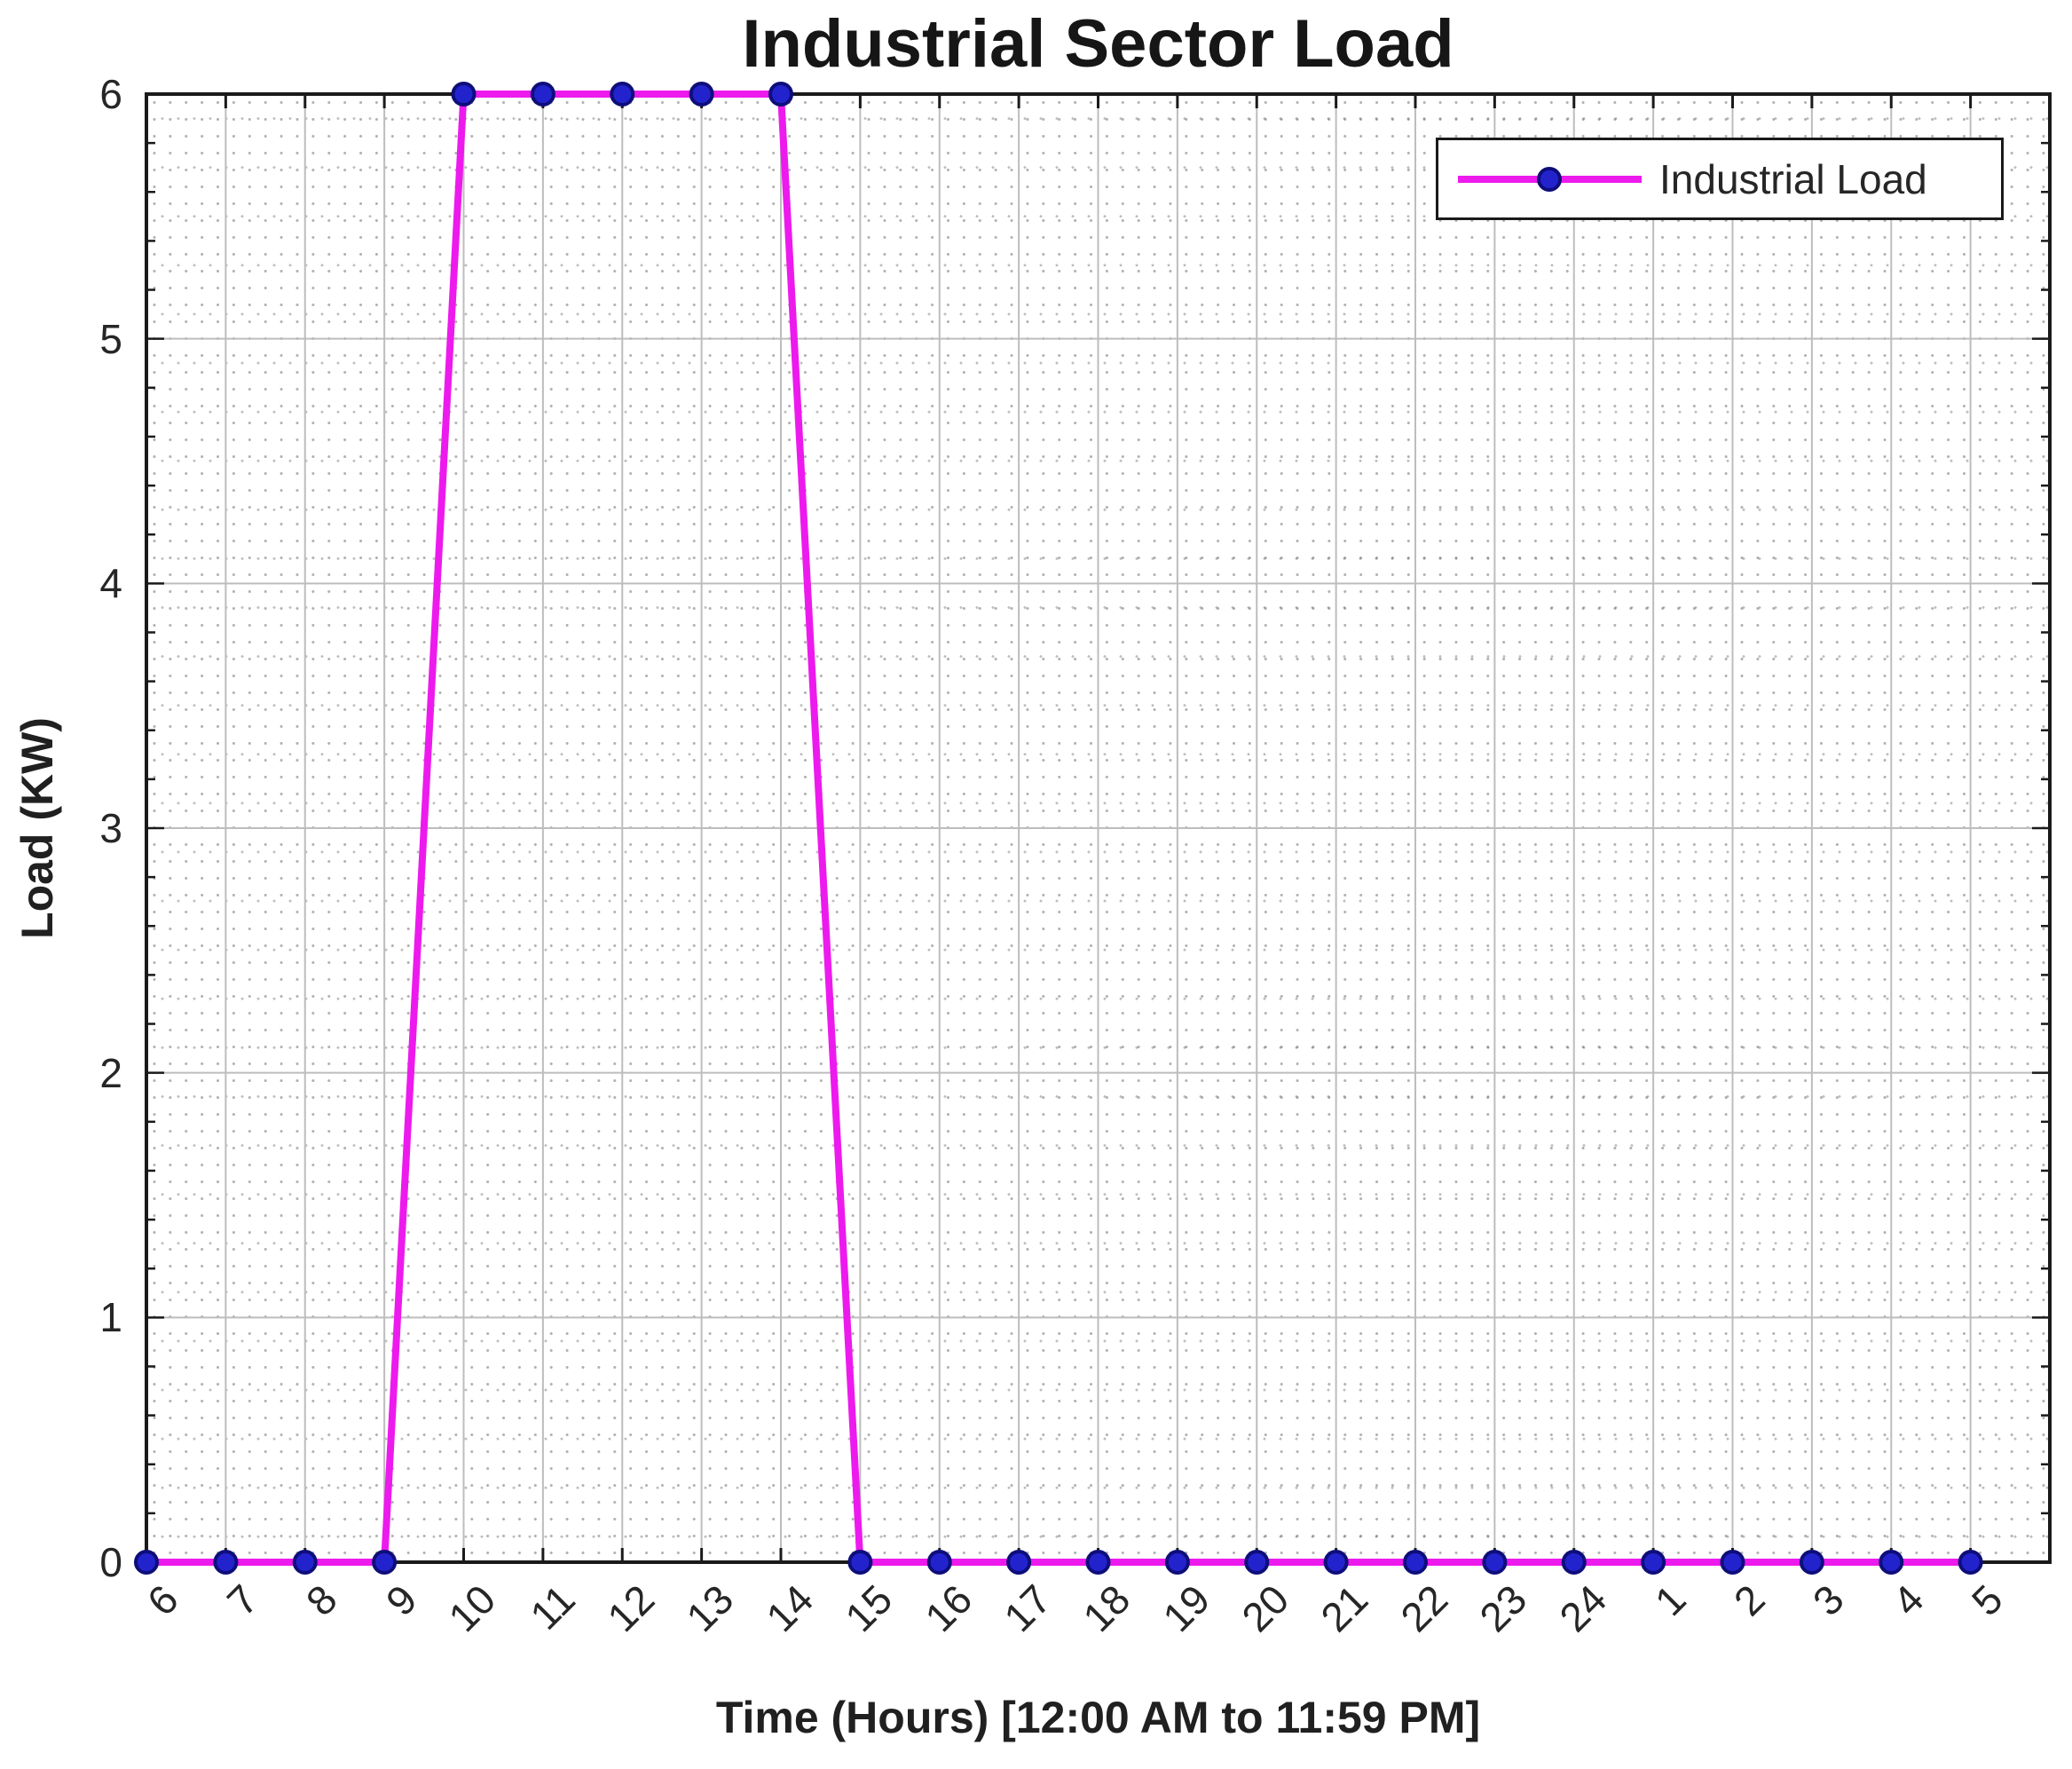  Describe the element at coordinates (1828, 1600) in the screenshot. I see `x-tick-label: 3` at that location.